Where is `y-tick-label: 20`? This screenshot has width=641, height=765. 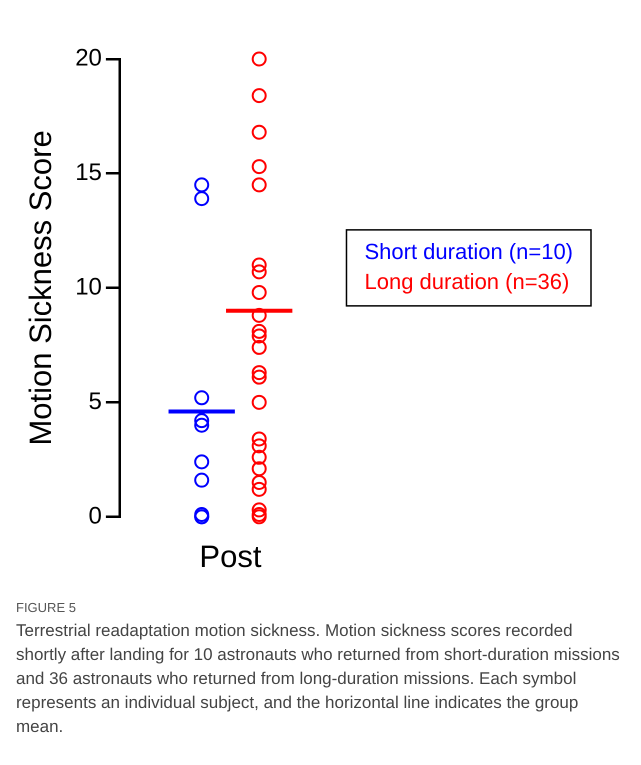 y-tick-label: 20 is located at coordinates (88, 58).